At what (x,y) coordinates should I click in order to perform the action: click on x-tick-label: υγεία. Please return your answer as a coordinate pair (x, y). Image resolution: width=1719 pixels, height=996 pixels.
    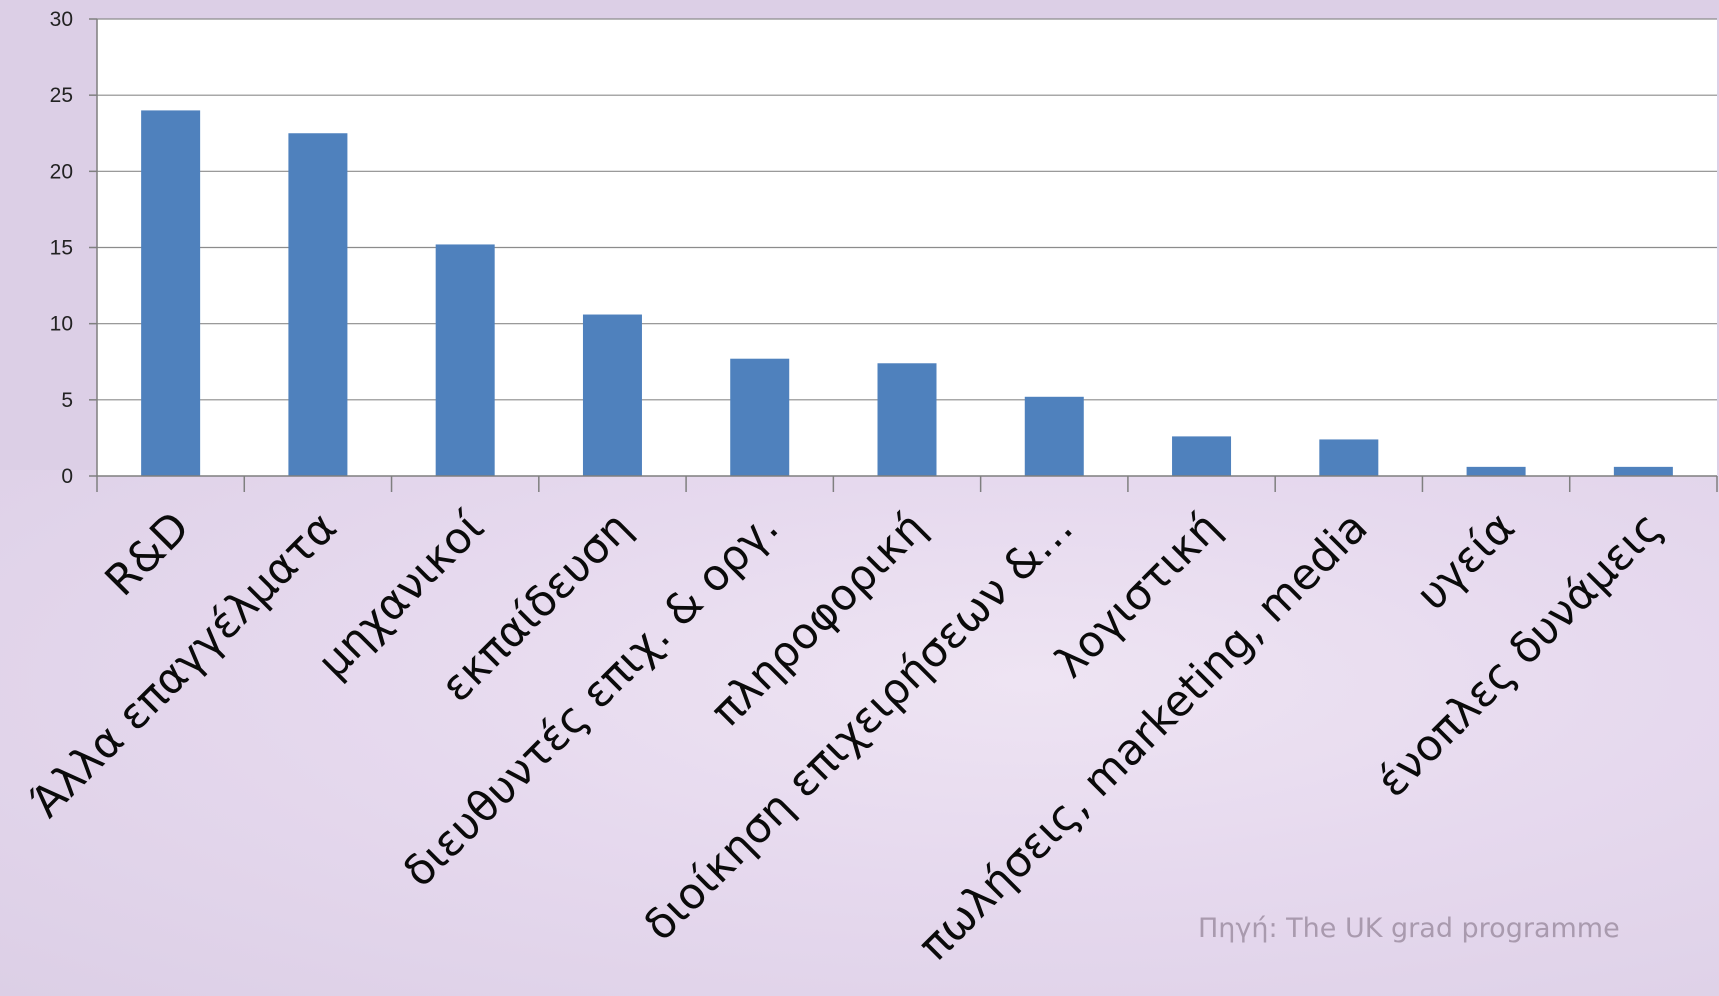
    Looking at the image, I should click on (1466, 561).